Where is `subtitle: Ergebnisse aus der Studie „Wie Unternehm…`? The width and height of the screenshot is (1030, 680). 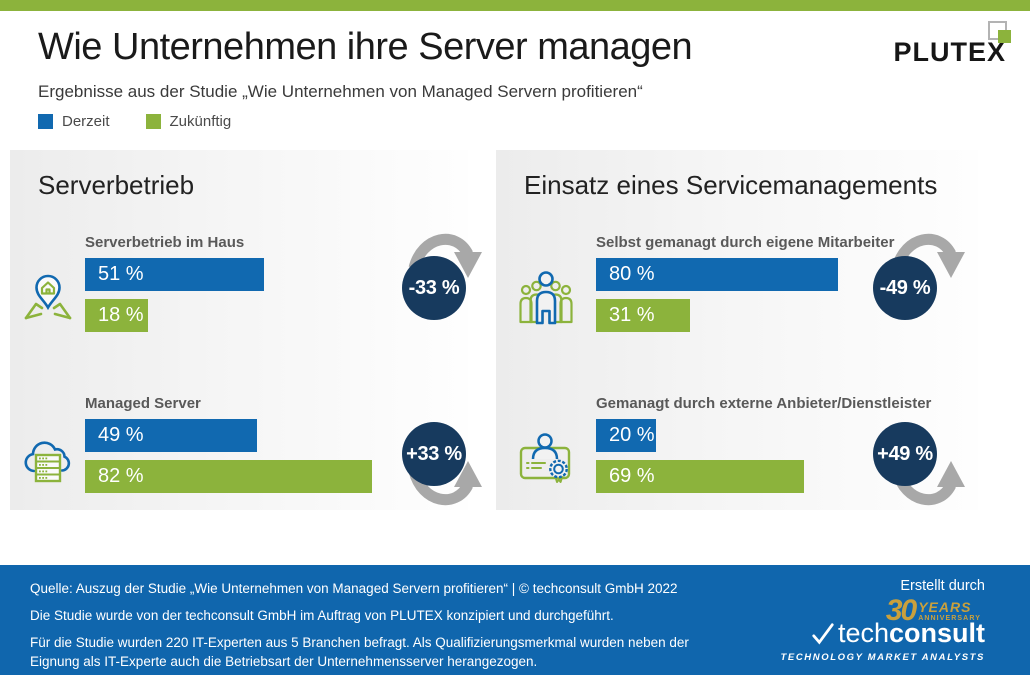
subtitle: Ergebnisse aus der Studie „Wie Unternehm… is located at coordinates (340, 91).